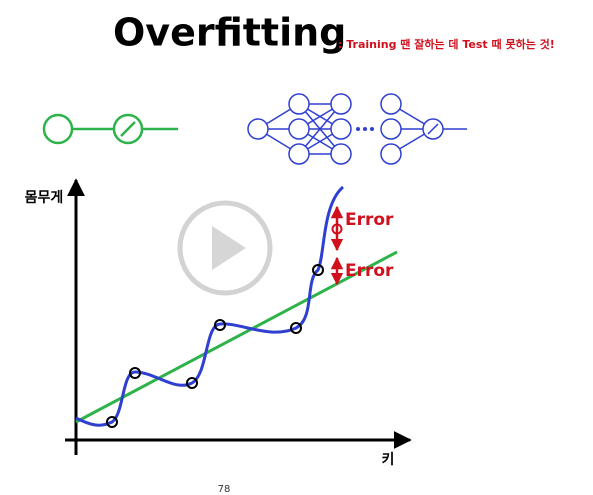 Image resolution: width=593 pixels, height=495 pixels. Describe the element at coordinates (225, 248) in the screenshot. I see `play-button` at that location.